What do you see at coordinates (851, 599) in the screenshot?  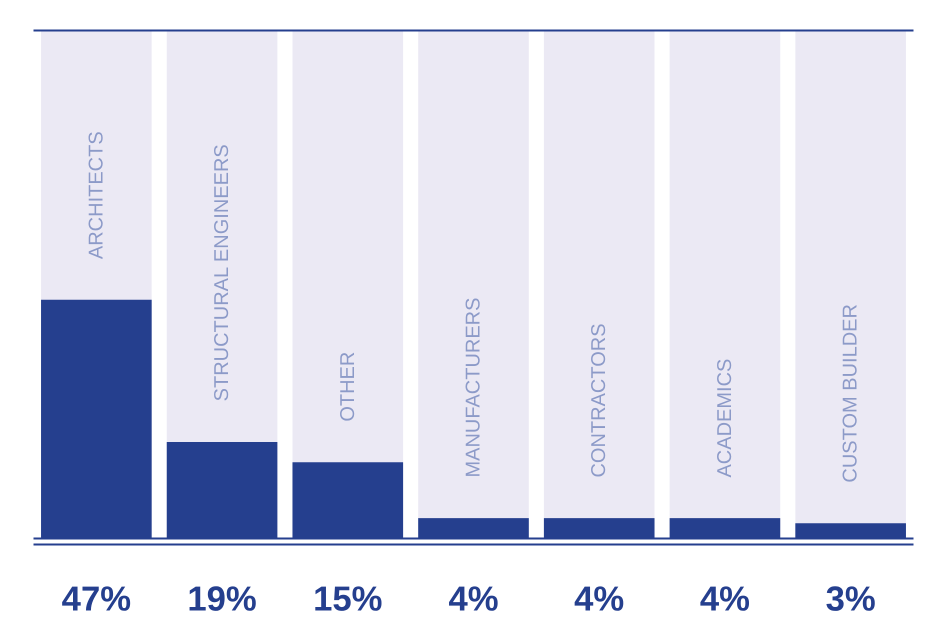 I see `data-label: 3%` at bounding box center [851, 599].